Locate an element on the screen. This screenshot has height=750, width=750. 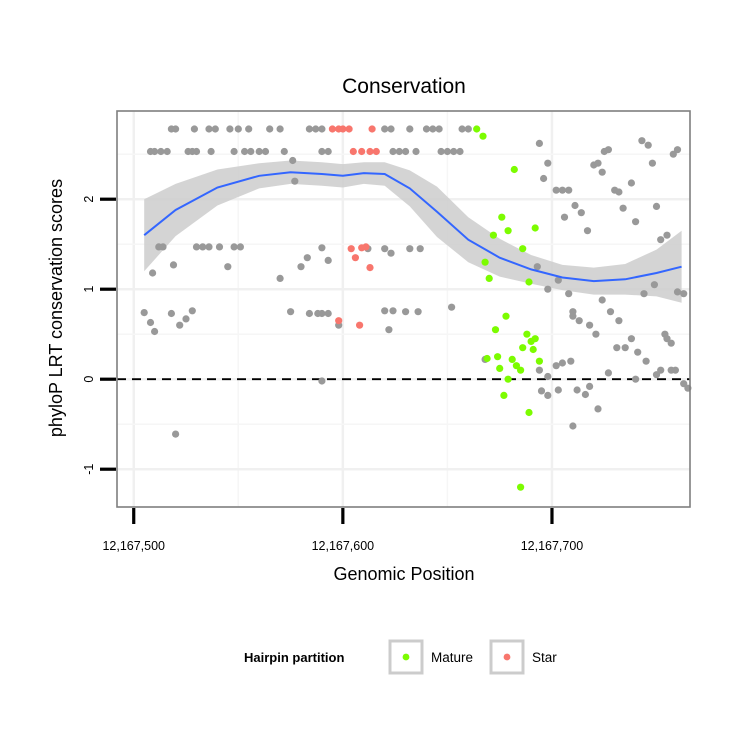
legend-mature-marker is located at coordinates (406, 657).